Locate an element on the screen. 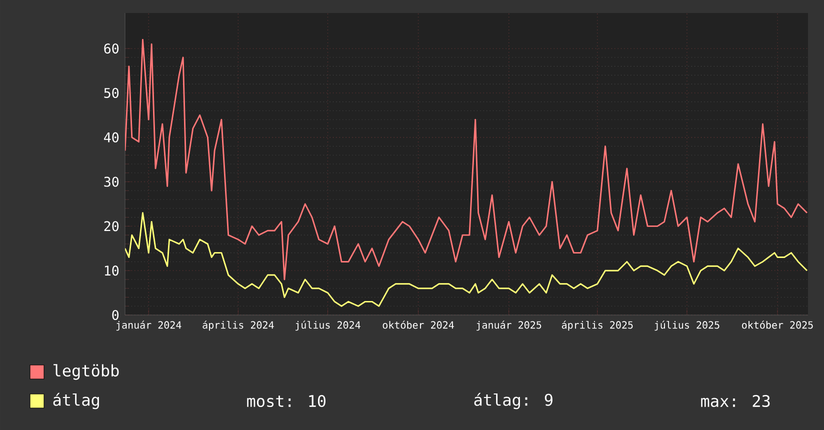 Image resolution: width=824 pixels, height=430 pixels. x-tick-label: október 2024 is located at coordinates (418, 324).